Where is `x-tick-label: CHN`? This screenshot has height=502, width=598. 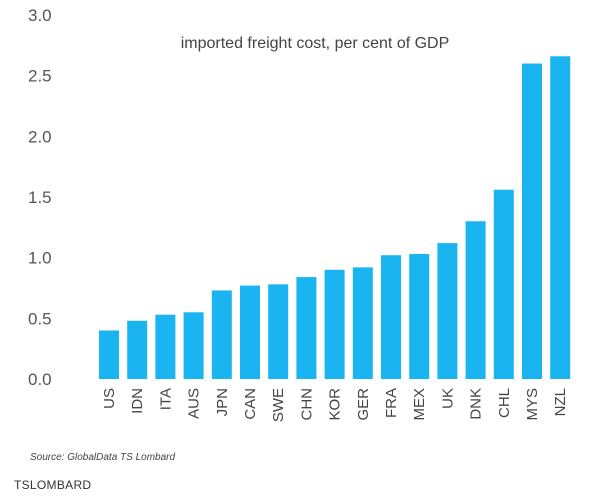
x-tick-label: CHN is located at coordinates (306, 404).